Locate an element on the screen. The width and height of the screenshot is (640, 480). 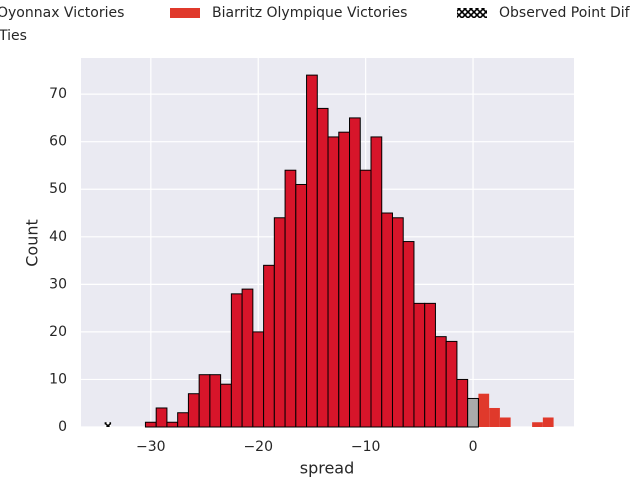
y-tick-label: 30 is located at coordinates (58, 284).